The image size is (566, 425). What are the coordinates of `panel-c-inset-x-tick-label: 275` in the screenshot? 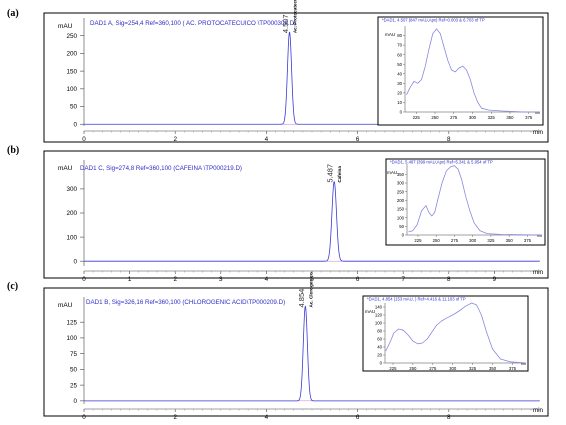 It's located at (433, 368).